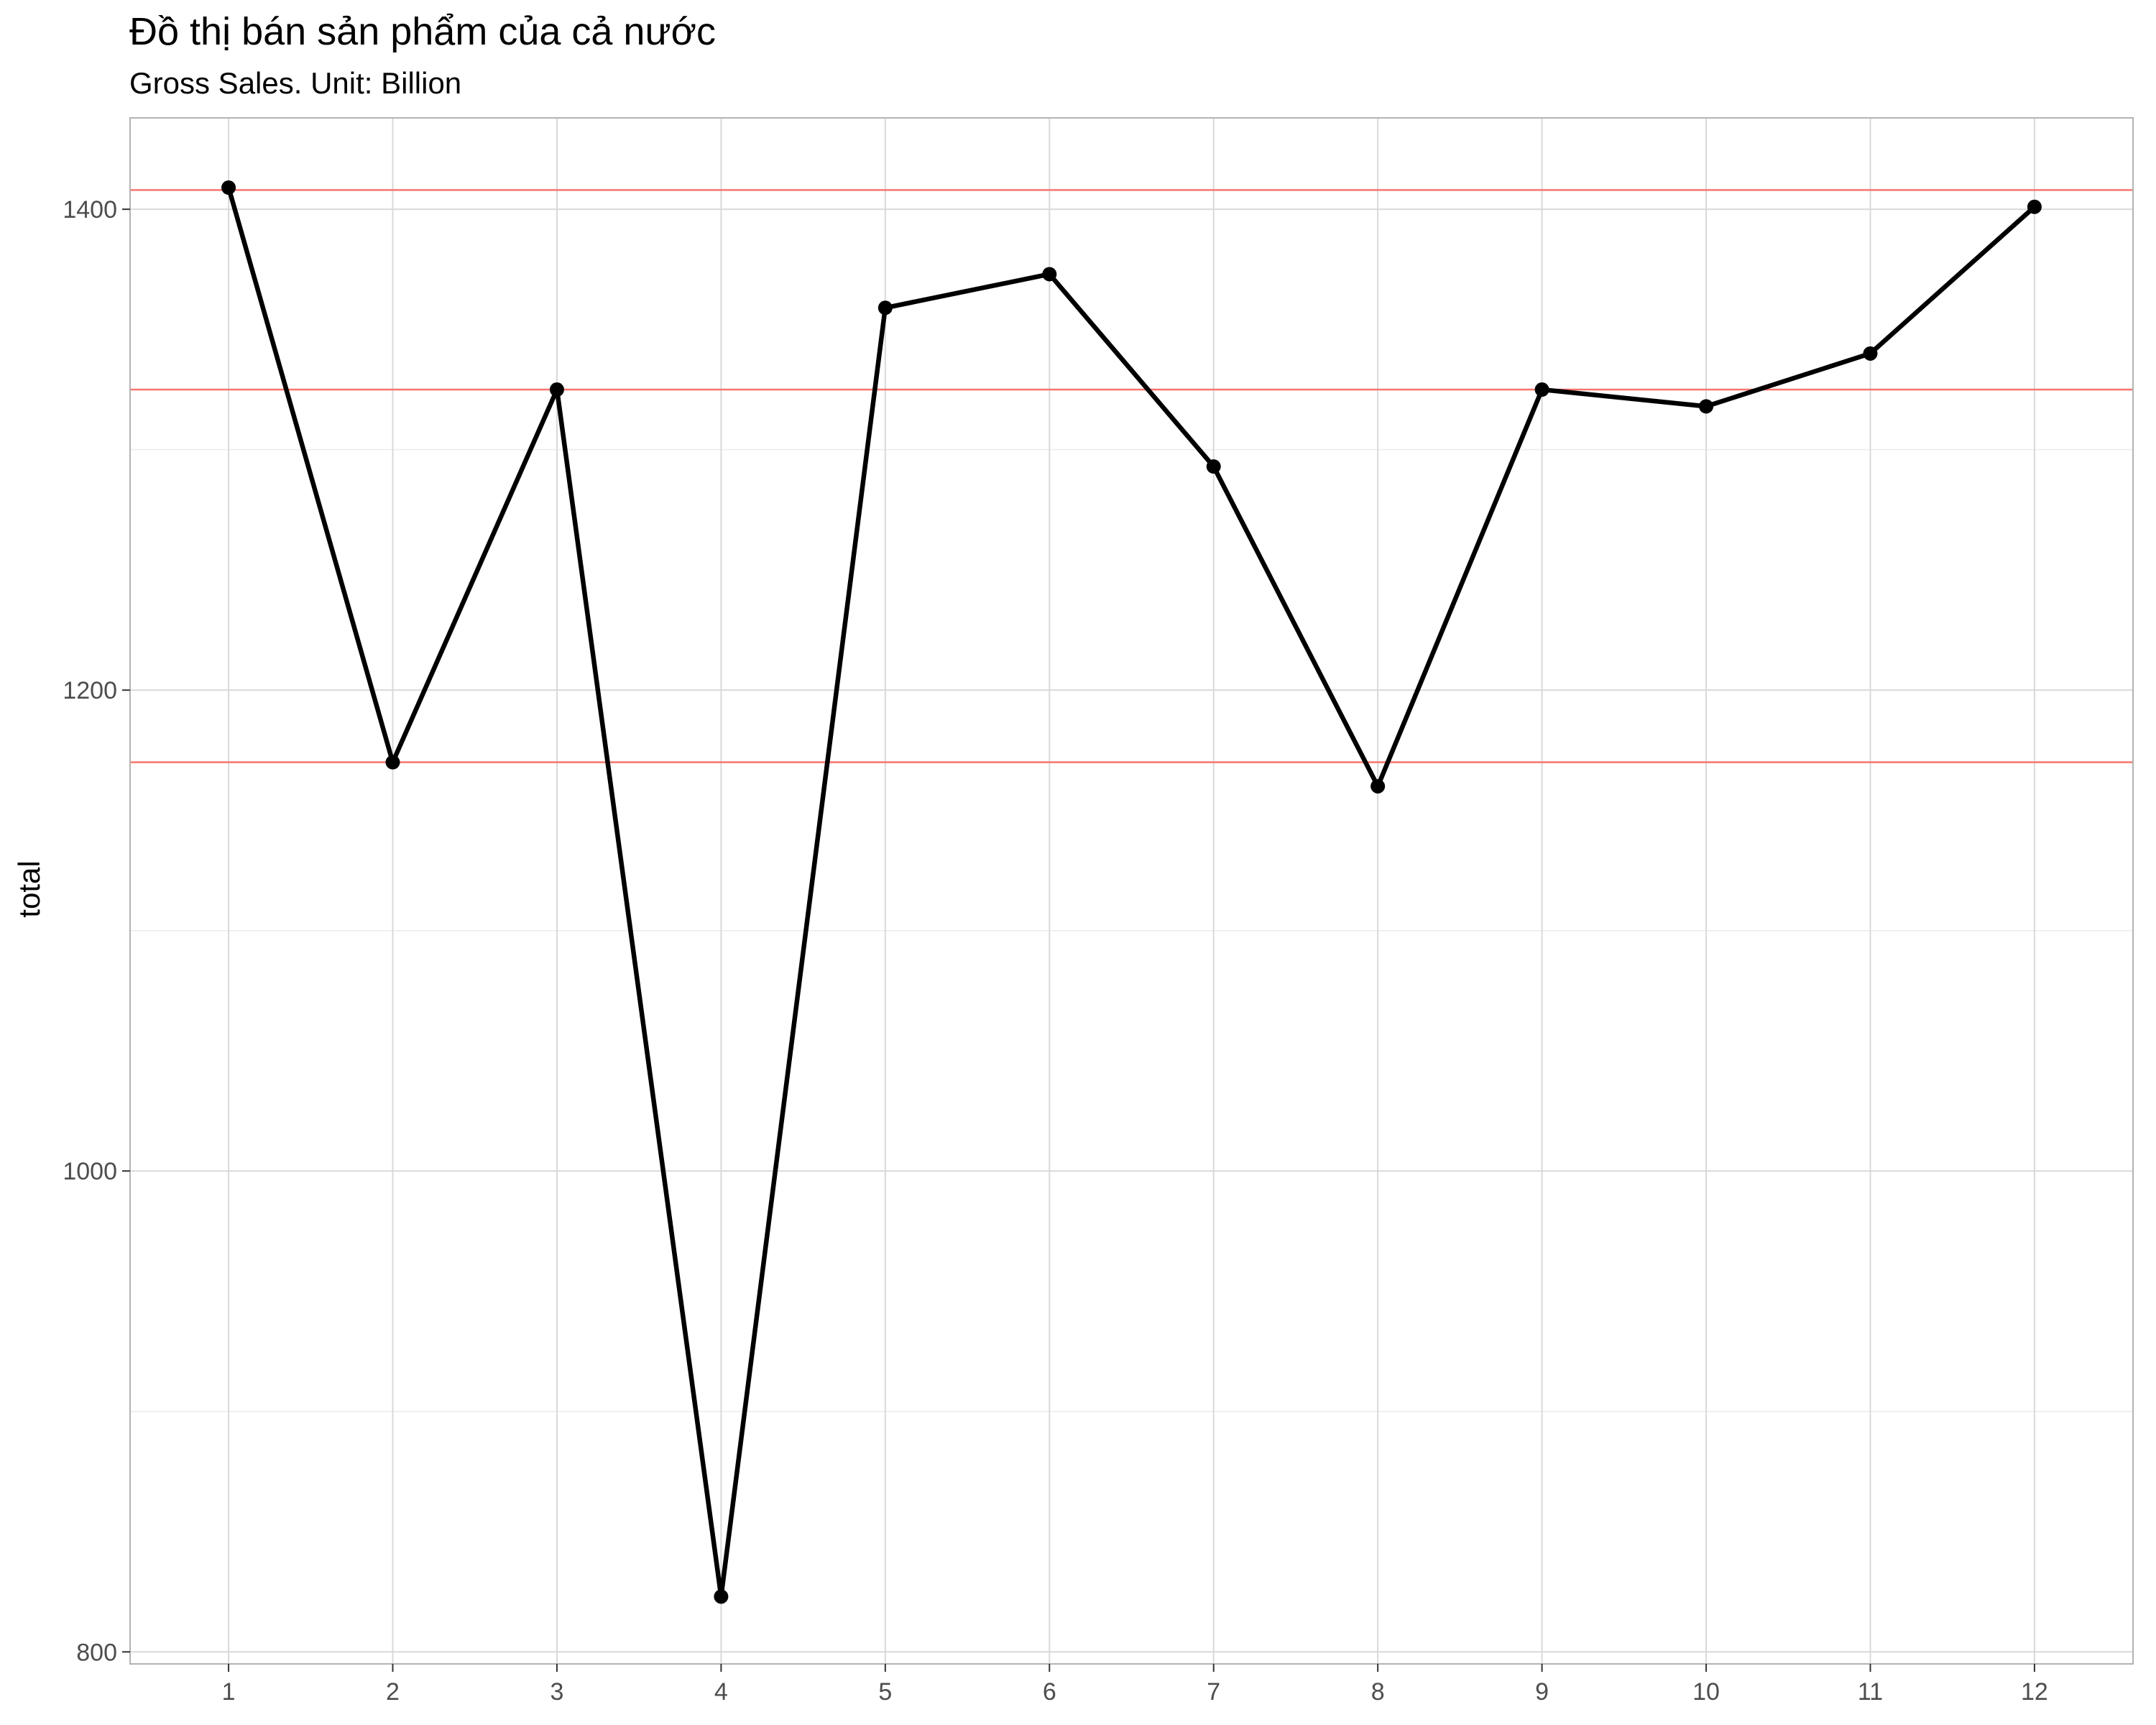  What do you see at coordinates (1049, 1692) in the screenshot?
I see `x-tick-label: 6` at bounding box center [1049, 1692].